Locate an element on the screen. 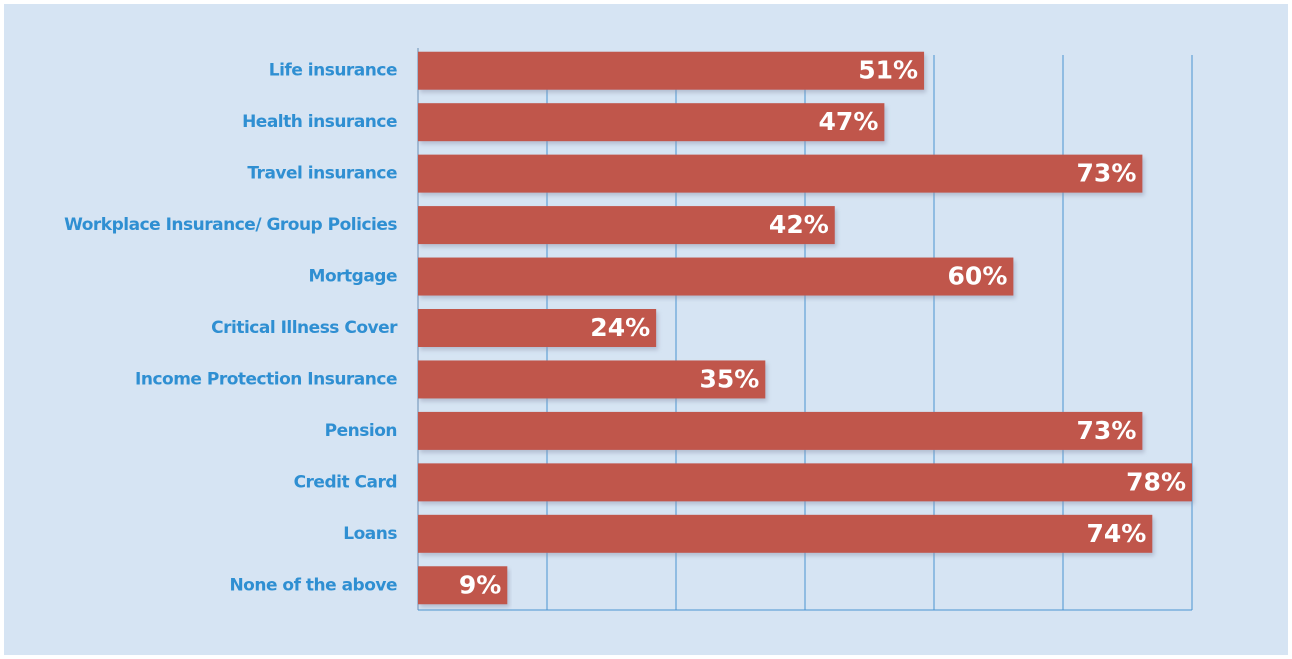  y-tick-label: Travel insurance is located at coordinates (322, 174).